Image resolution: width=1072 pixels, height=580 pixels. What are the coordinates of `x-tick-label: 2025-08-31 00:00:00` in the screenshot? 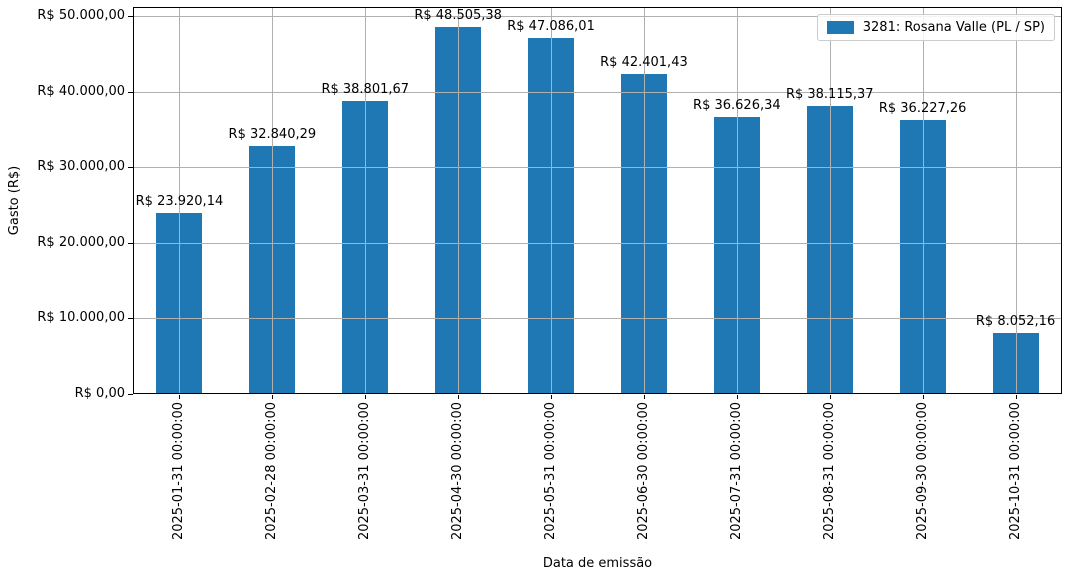 It's located at (829, 471).